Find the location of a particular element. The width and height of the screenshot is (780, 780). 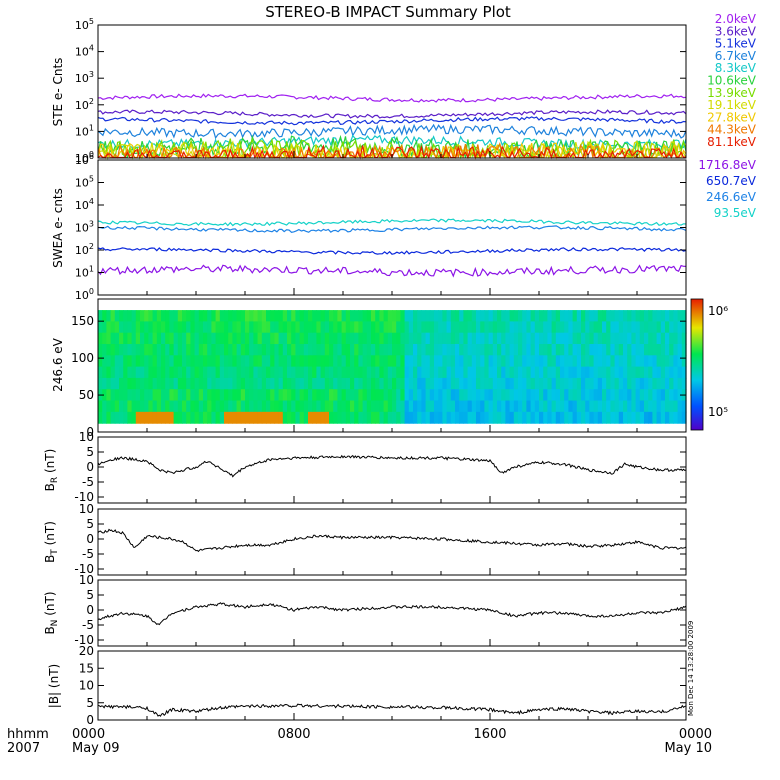

colorbar-label-high: 10⁶ is located at coordinates (718, 311).